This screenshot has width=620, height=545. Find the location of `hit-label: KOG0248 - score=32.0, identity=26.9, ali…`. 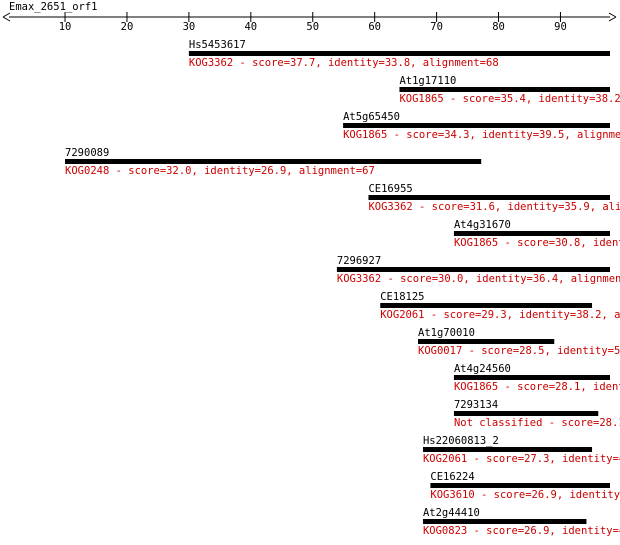

hit-label: KOG0248 - score=32.0, identity=26.9, ali… is located at coordinates (220, 171).